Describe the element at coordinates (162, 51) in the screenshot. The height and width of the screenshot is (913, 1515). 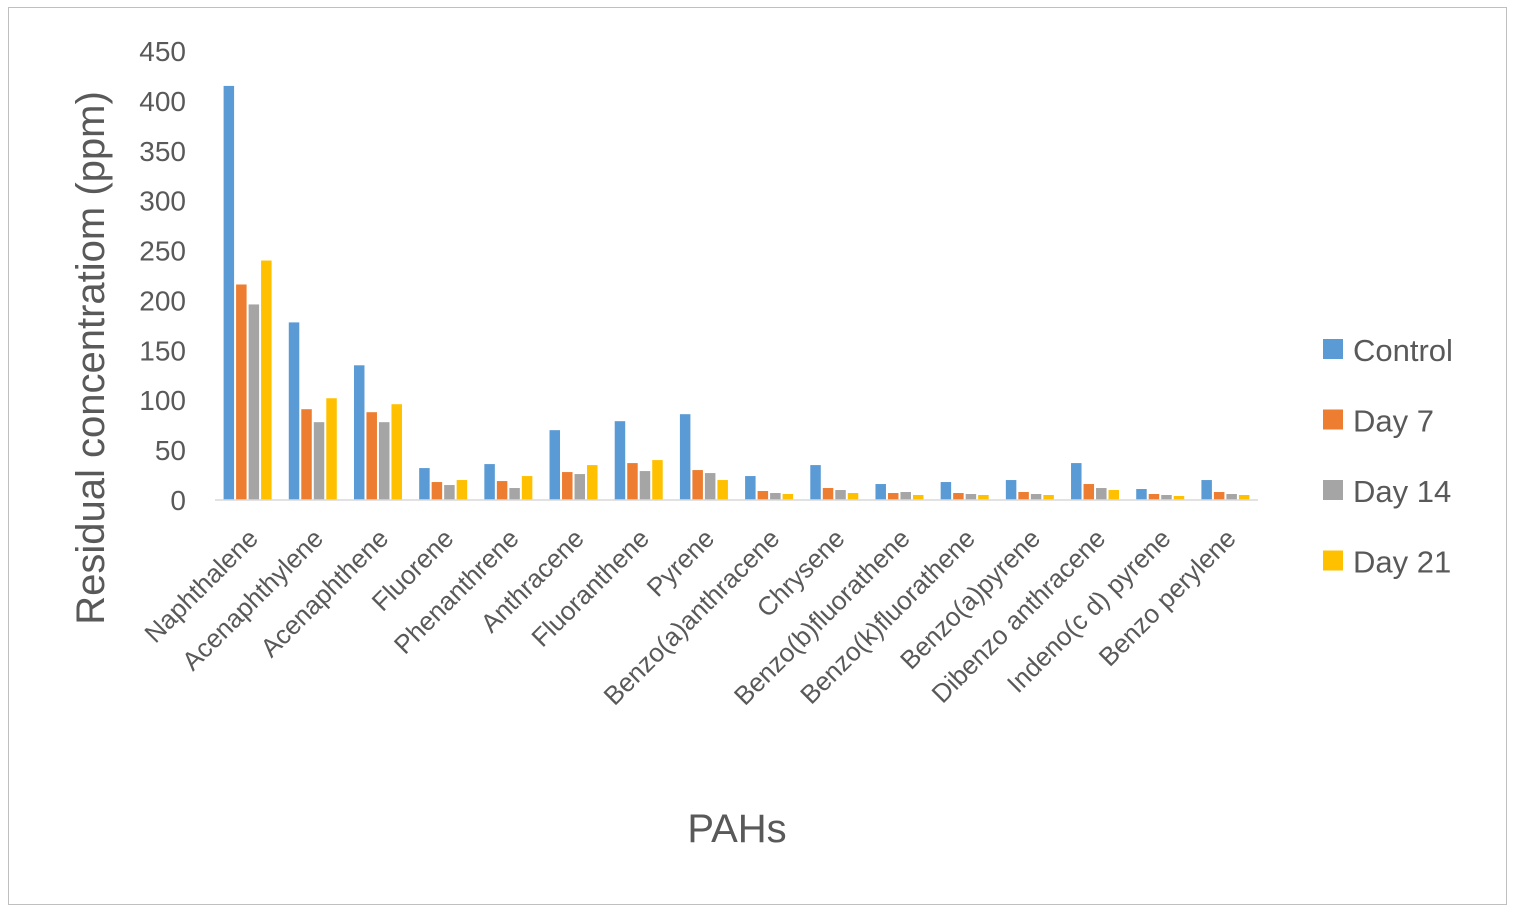
I see `y-tick-label: 450` at that location.